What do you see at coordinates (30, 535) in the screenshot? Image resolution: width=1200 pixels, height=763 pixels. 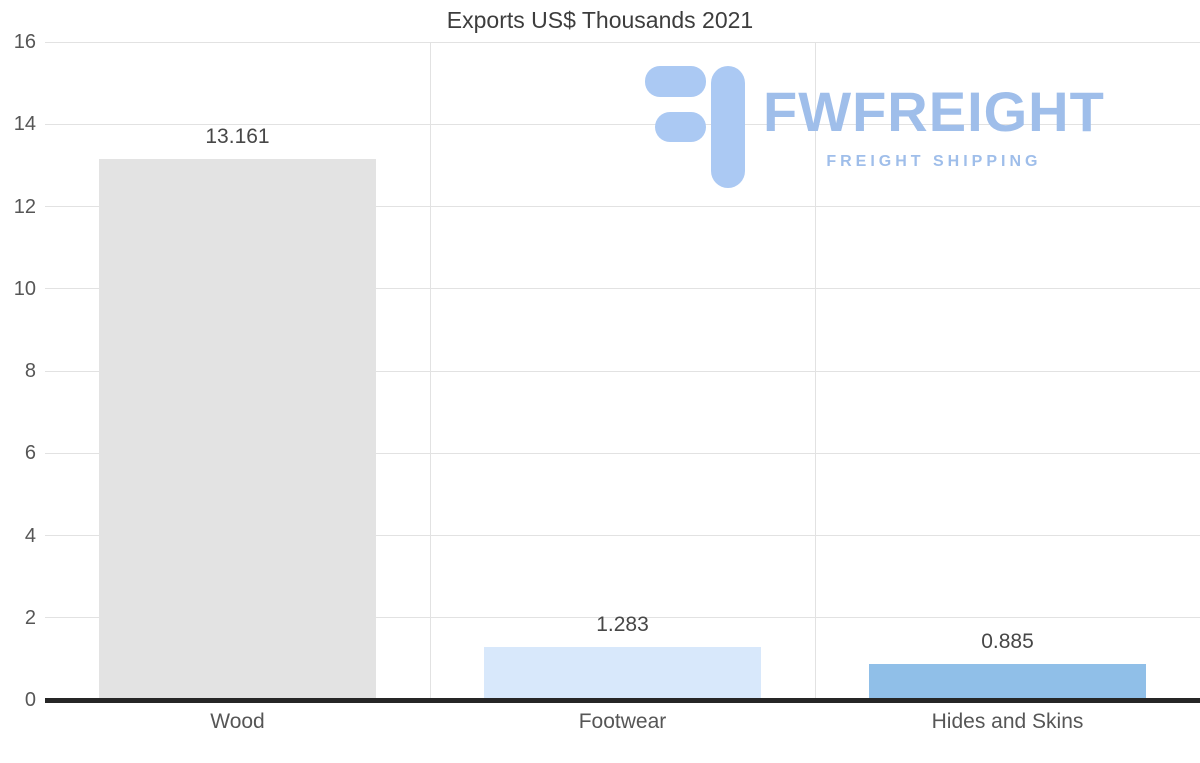 I see `y-axis-tick-label: 4` at bounding box center [30, 535].